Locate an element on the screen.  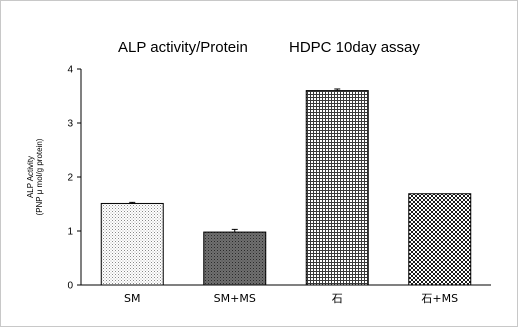
y-tick-label: 4 is located at coordinates (70, 70).